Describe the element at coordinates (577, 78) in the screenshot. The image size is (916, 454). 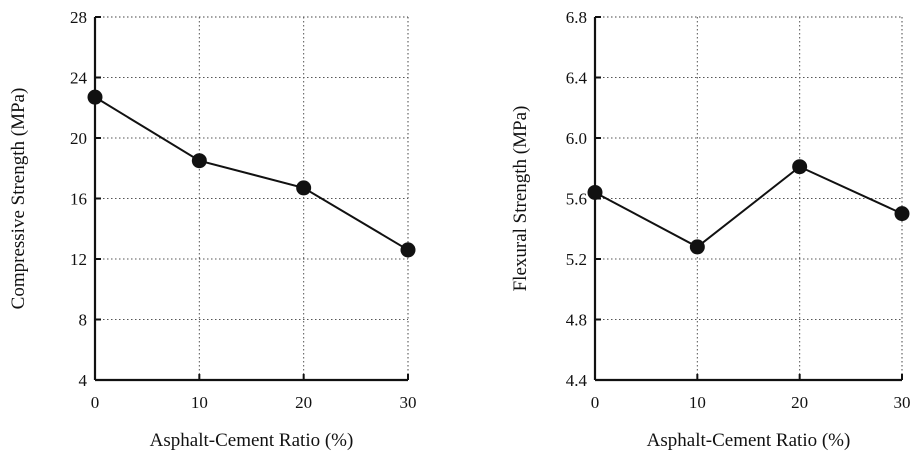
I see `y-tick-label: 6.4` at that location.